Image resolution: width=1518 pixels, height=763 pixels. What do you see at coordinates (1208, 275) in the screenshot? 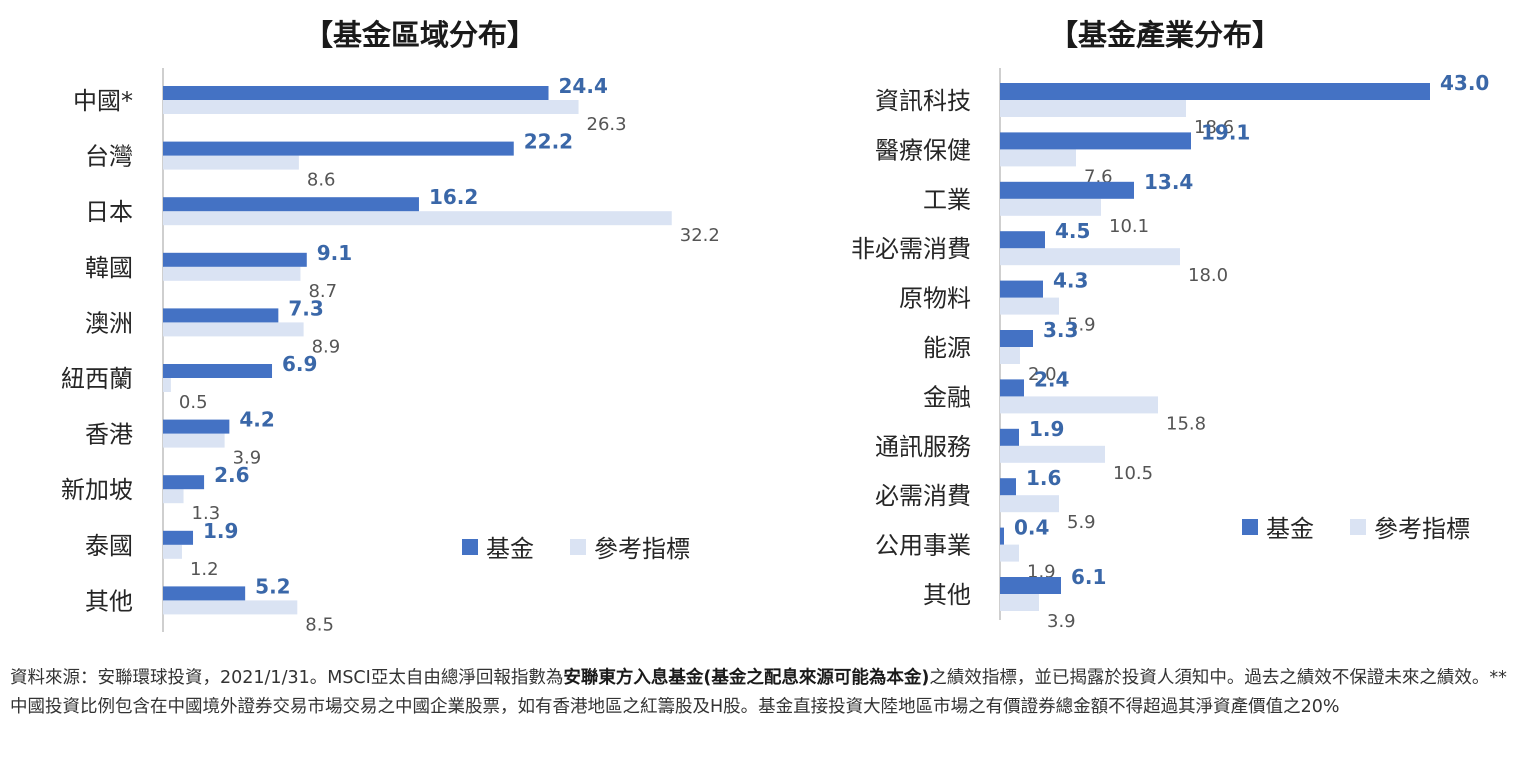
I see `benchmark-value-label: 18.0` at bounding box center [1208, 275].